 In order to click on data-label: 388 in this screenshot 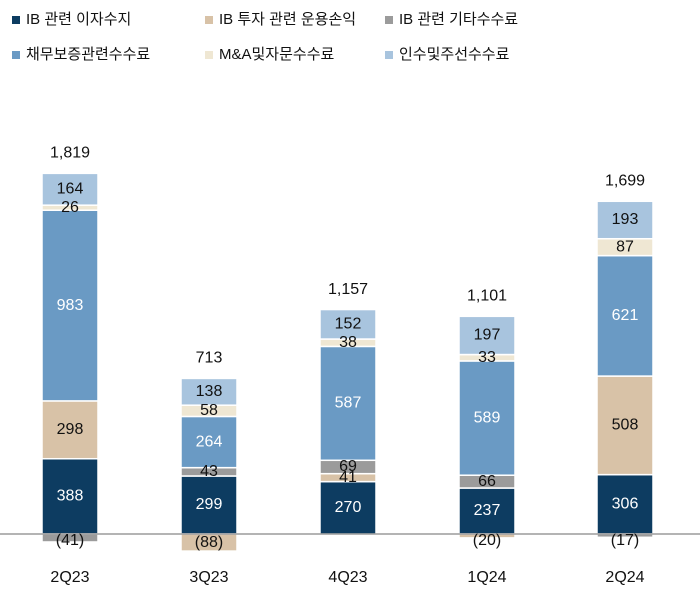, I will do `click(70, 496)`.